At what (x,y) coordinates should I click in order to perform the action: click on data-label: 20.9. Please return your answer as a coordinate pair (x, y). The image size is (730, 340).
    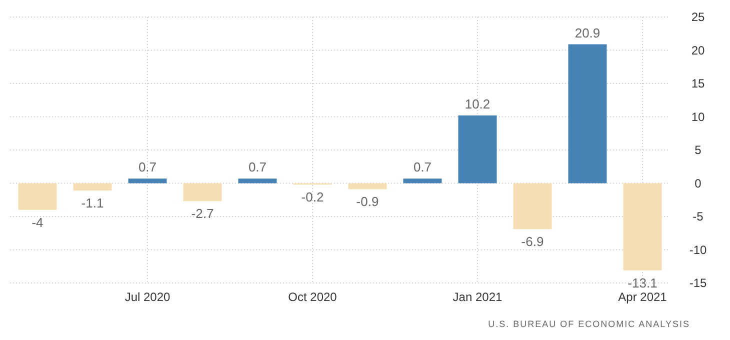
    Looking at the image, I should click on (587, 32).